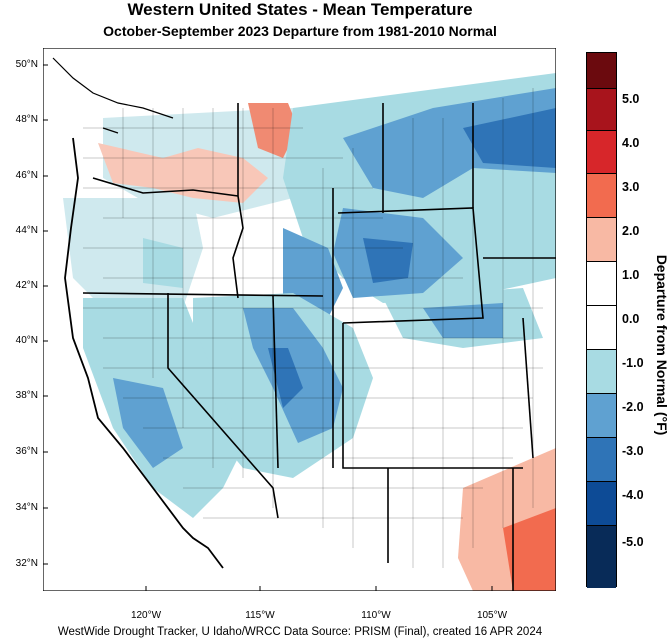 The image size is (671, 642). I want to click on lon-label-110w: 110°W, so click(376, 615).